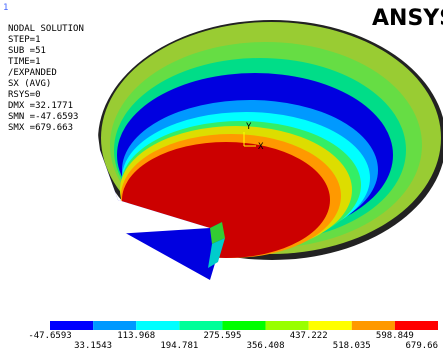 The width and height of the screenshot is (443, 351). What do you see at coordinates (253, 137) in the screenshot?
I see `triad: Y X` at bounding box center [253, 137].